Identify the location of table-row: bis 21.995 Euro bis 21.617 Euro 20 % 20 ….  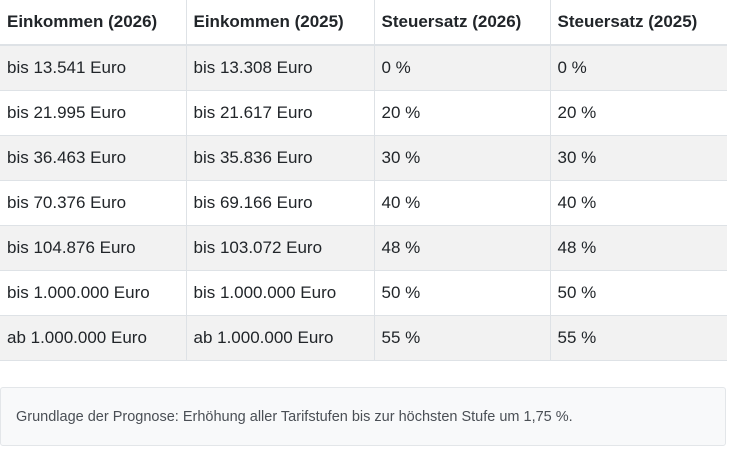
(363, 113).